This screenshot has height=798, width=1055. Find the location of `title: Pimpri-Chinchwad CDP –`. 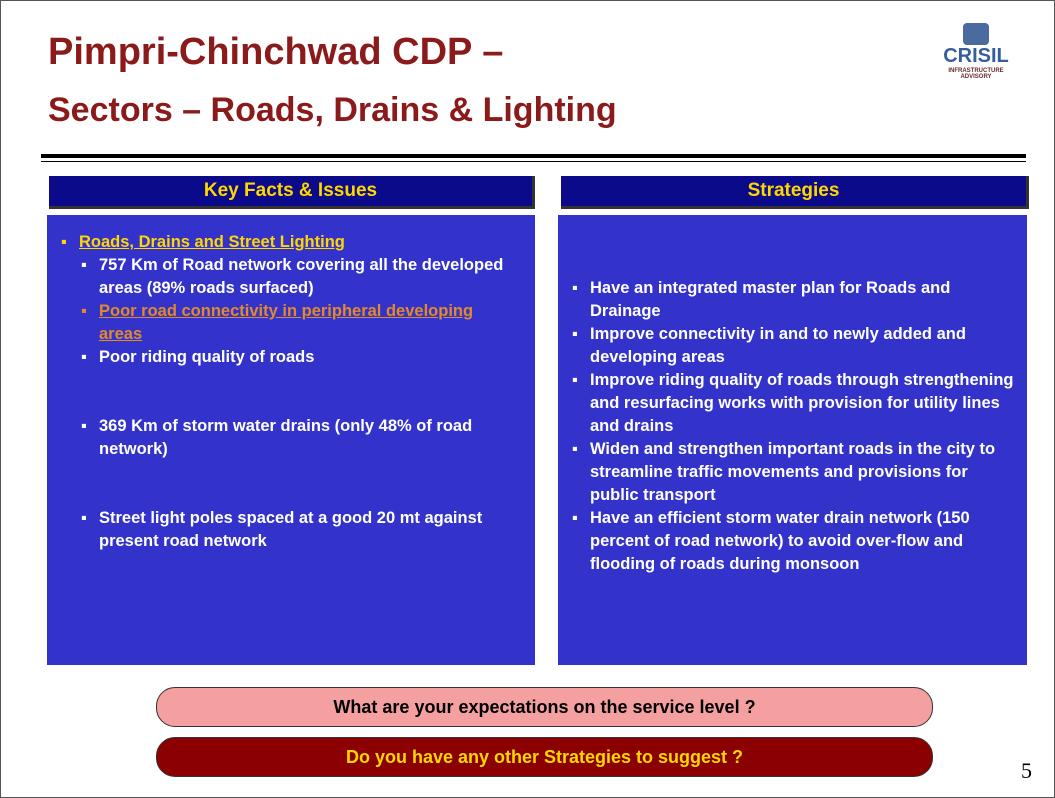

title: Pimpri-Chinchwad CDP – is located at coordinates (276, 52).